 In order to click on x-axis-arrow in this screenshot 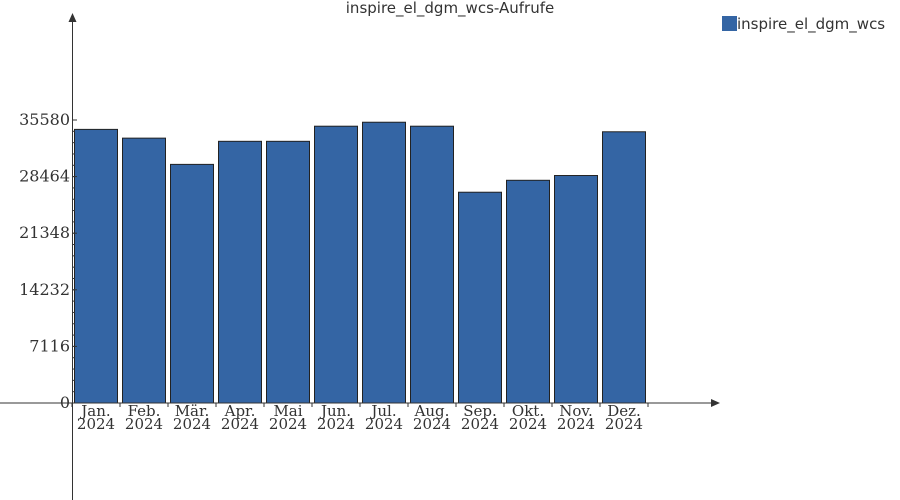, I will do `click(715, 403)`.